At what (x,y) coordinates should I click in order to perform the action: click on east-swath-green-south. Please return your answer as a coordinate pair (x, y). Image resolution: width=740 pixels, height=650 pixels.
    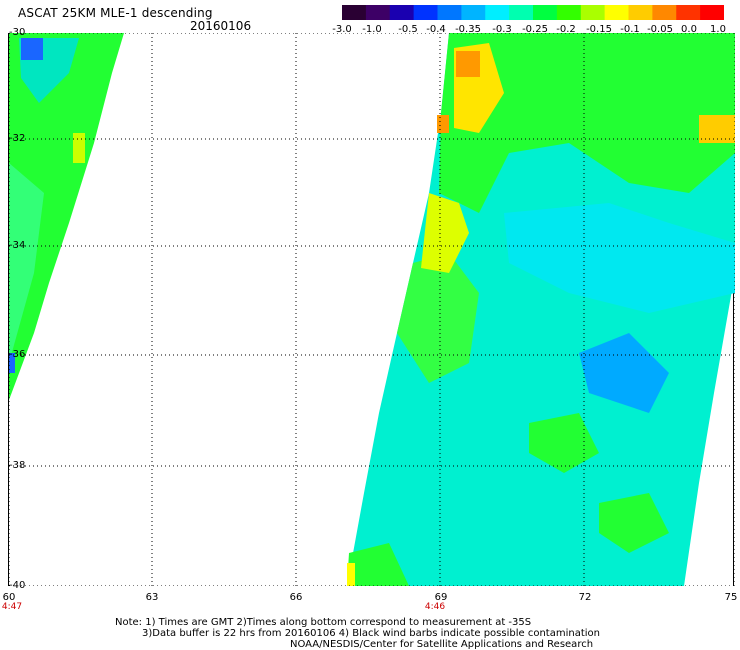
    Looking at the image, I should click on (564, 443).